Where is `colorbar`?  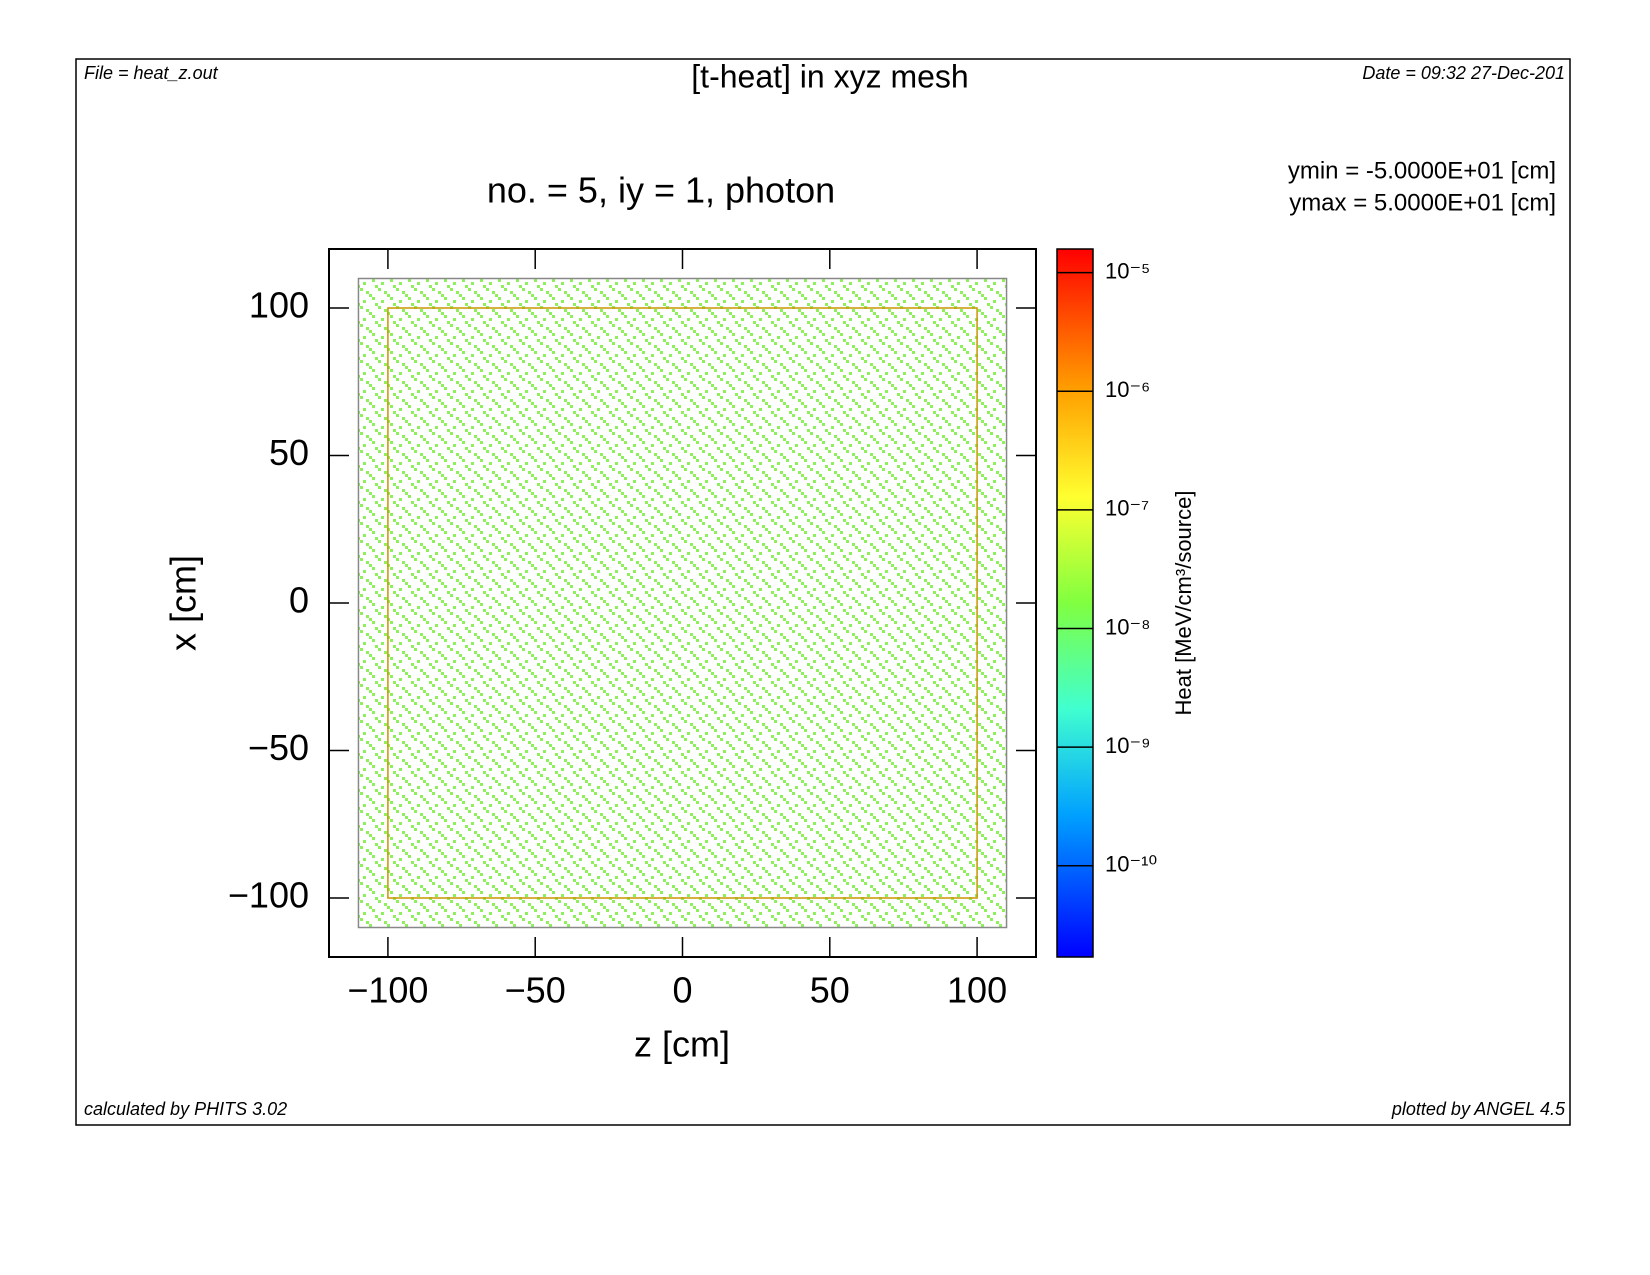
colorbar is located at coordinates (1075, 603).